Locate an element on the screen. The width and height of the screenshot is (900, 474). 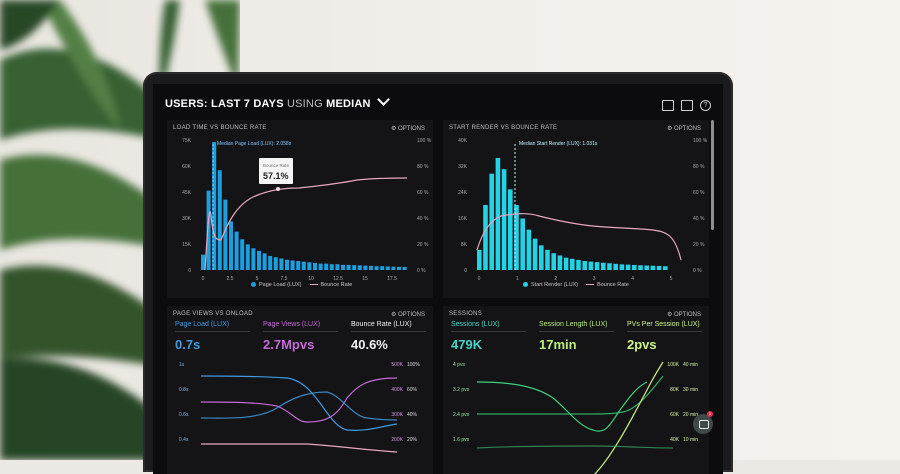
metric-card: Bounce Rate (LUX) 40.6% is located at coordinates (388, 336).